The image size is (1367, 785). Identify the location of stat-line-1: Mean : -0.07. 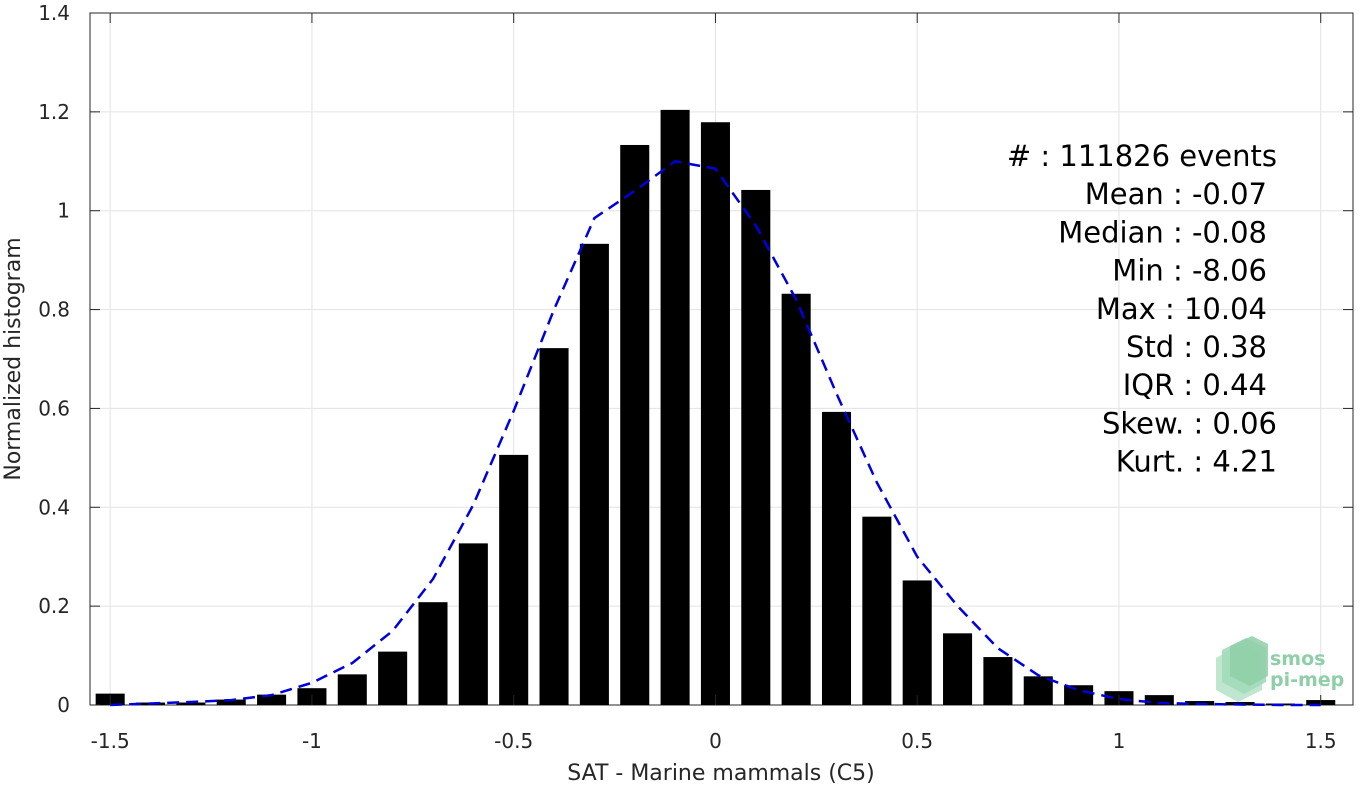
(1176, 194).